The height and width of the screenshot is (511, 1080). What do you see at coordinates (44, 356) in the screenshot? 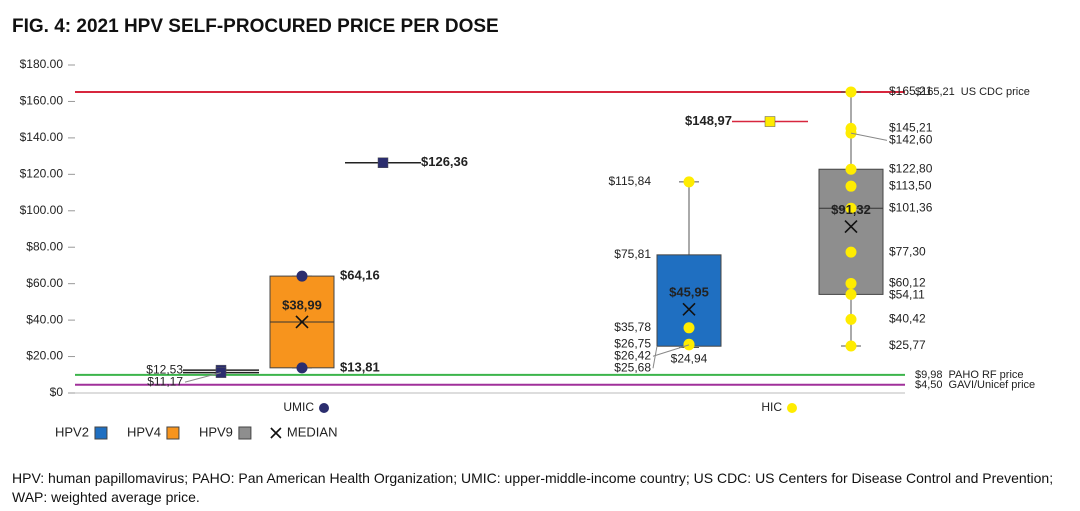
I see `y-tick-label: $20.00` at bounding box center [44, 356].